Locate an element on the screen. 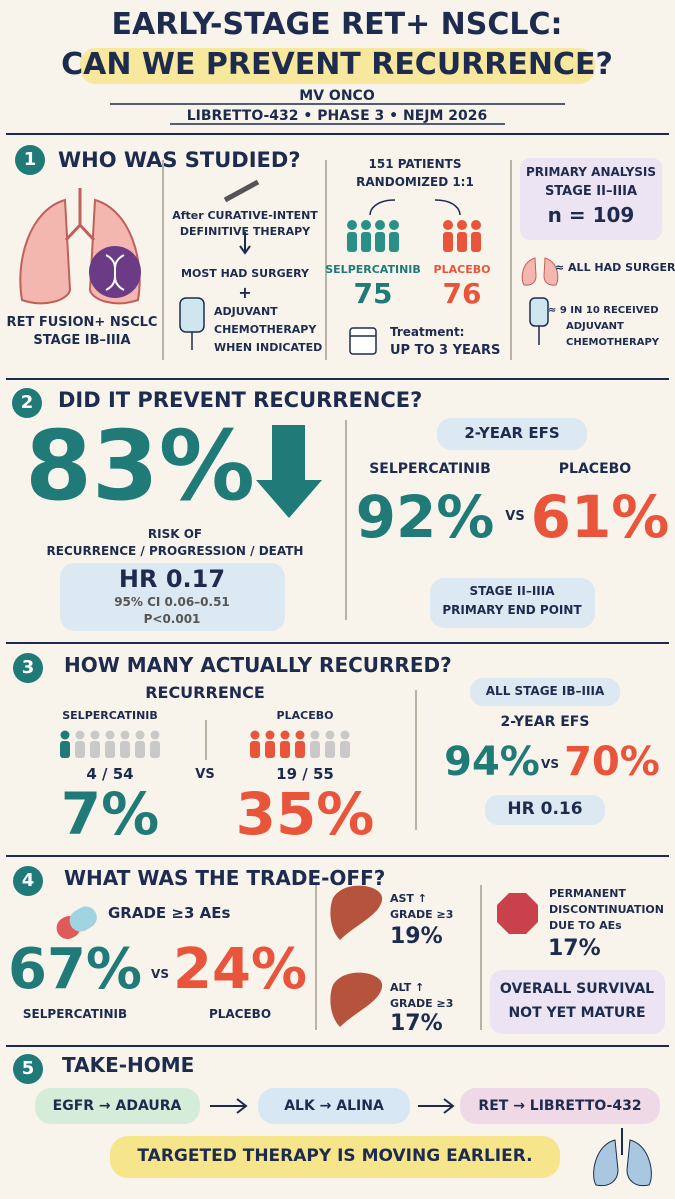 The height and width of the screenshot is (1199, 675). big-stat: 94% is located at coordinates (492, 762).